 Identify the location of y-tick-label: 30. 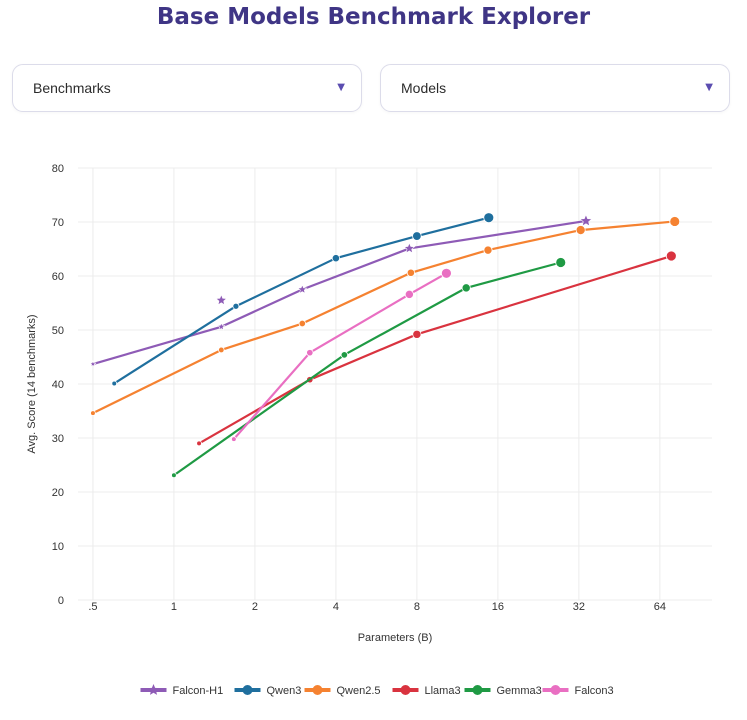
(58, 439).